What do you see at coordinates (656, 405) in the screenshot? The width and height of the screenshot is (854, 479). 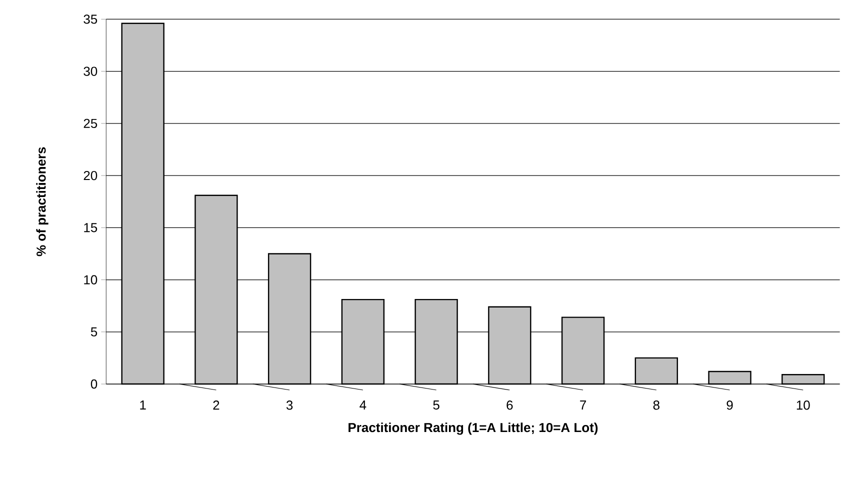 I see `x-tick-label: 8` at bounding box center [656, 405].